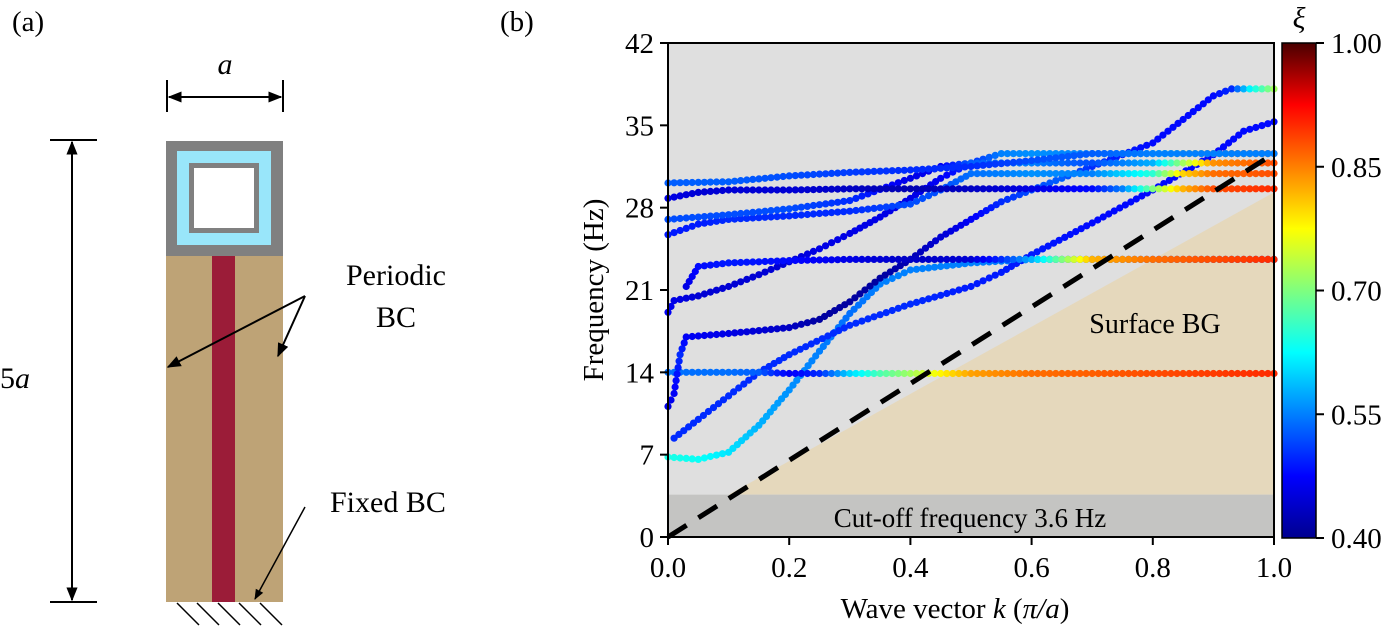  I want to click on resonator-hollow, so click(224, 198).